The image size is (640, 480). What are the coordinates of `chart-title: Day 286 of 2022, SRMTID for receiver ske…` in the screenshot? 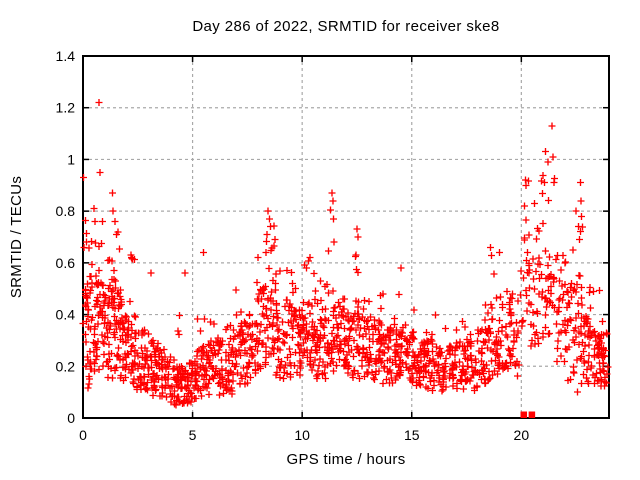 It's located at (345, 26).